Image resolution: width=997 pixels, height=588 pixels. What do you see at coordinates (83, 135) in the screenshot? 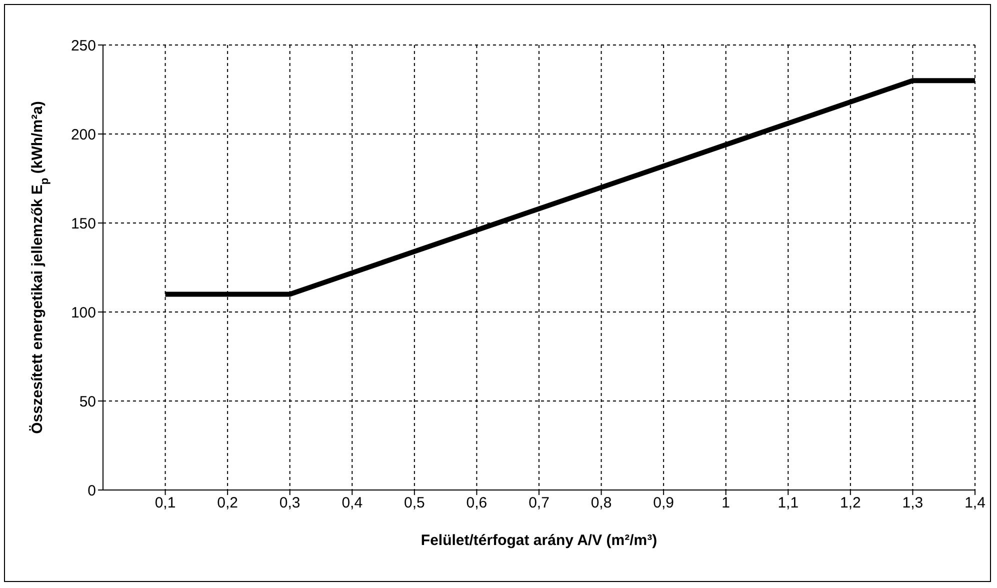
I see `y-tick-label: 200` at bounding box center [83, 135].